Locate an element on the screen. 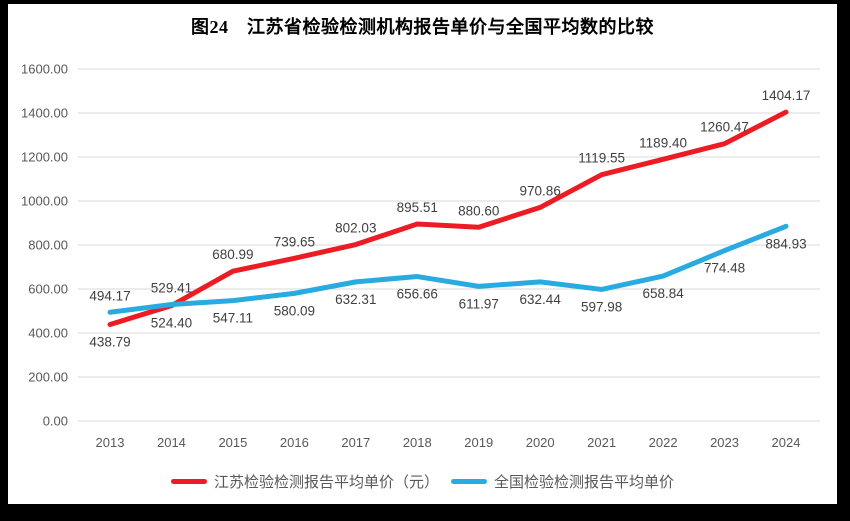 The width and height of the screenshot is (850, 521). legend-item-national: 全国检验检测报告平均单价 is located at coordinates (562, 481).